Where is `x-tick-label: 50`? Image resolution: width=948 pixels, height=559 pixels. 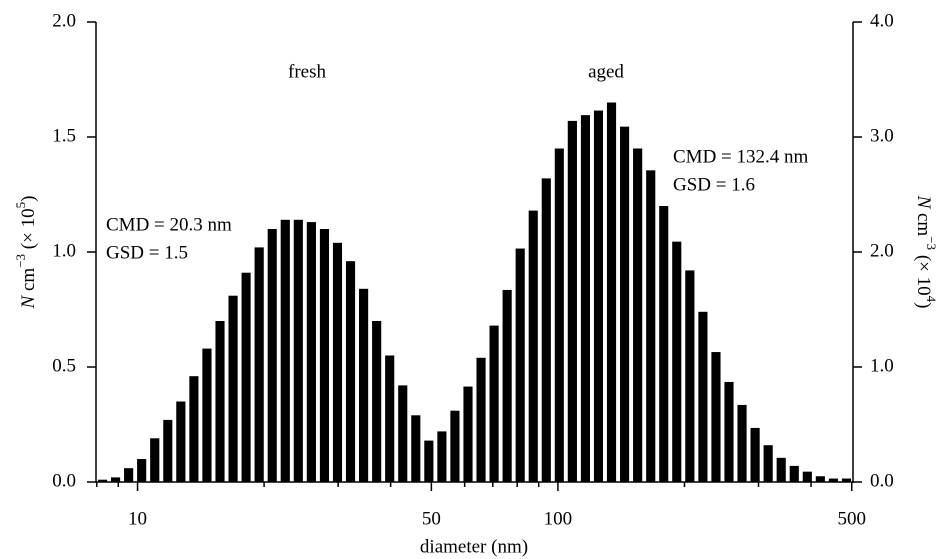 x-tick-label: 50 is located at coordinates (431, 518).